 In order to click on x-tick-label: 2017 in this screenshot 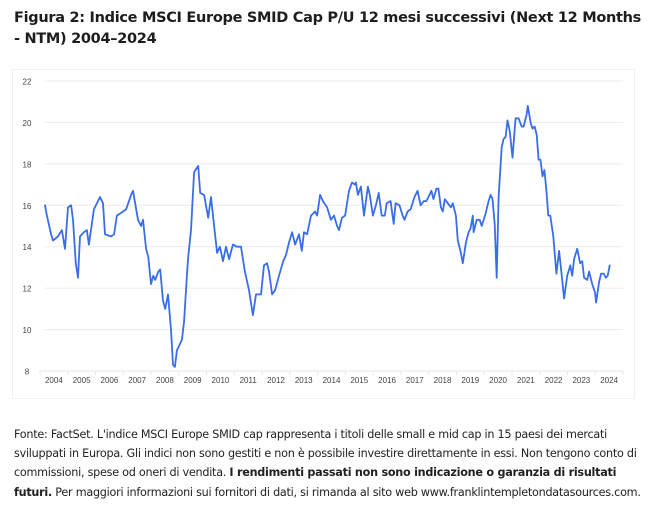, I will do `click(415, 380)`.